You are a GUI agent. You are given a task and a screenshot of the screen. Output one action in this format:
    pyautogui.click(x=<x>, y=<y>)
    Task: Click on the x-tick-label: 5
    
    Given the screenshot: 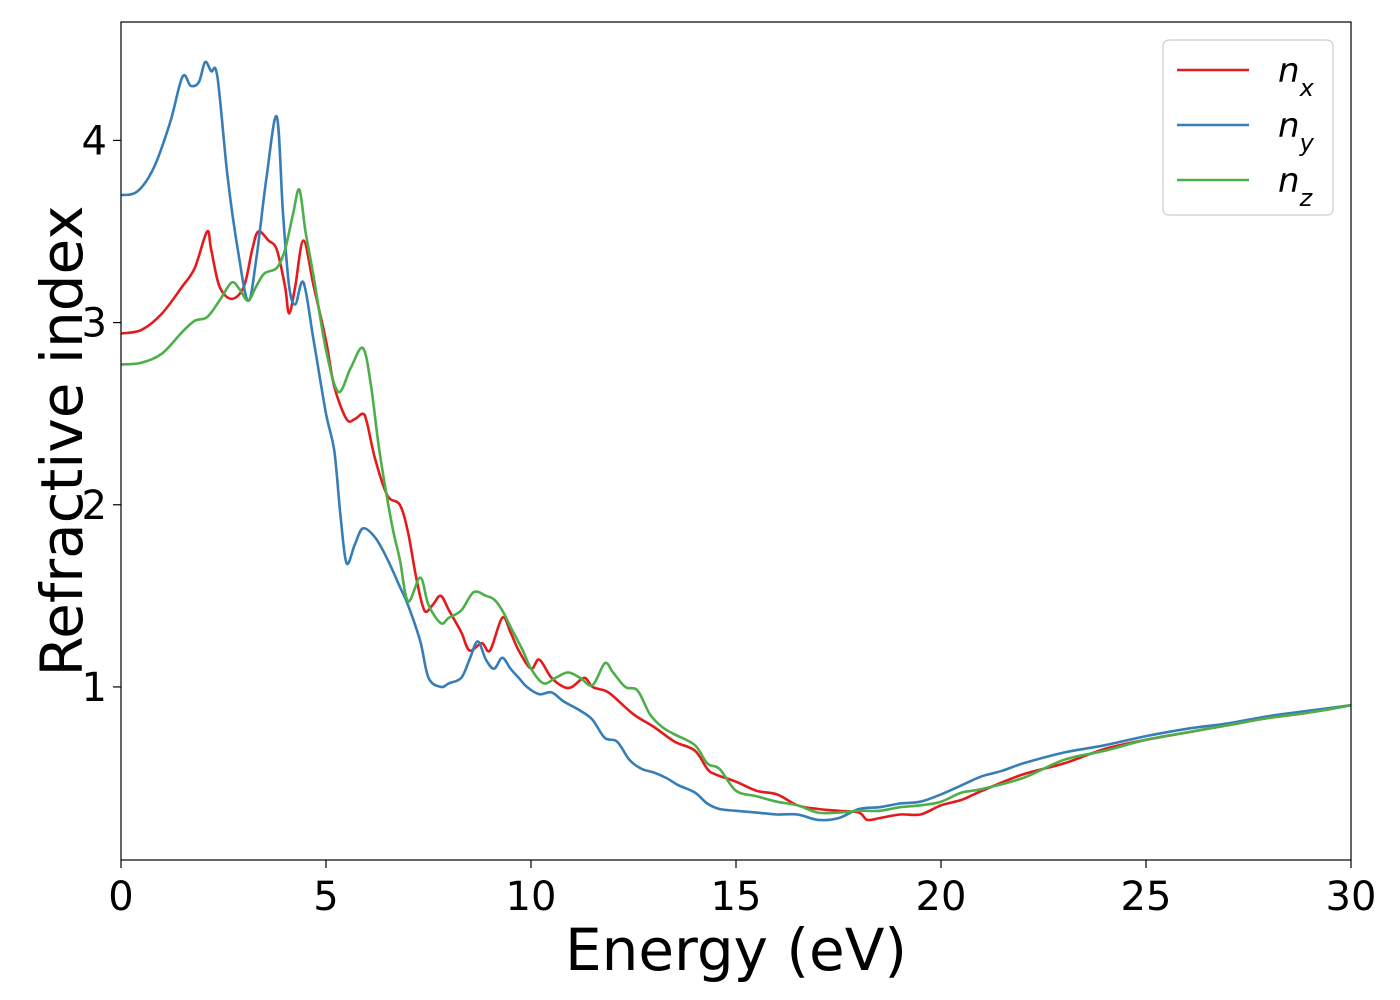 What is the action you would take?
    pyautogui.click(x=325, y=897)
    